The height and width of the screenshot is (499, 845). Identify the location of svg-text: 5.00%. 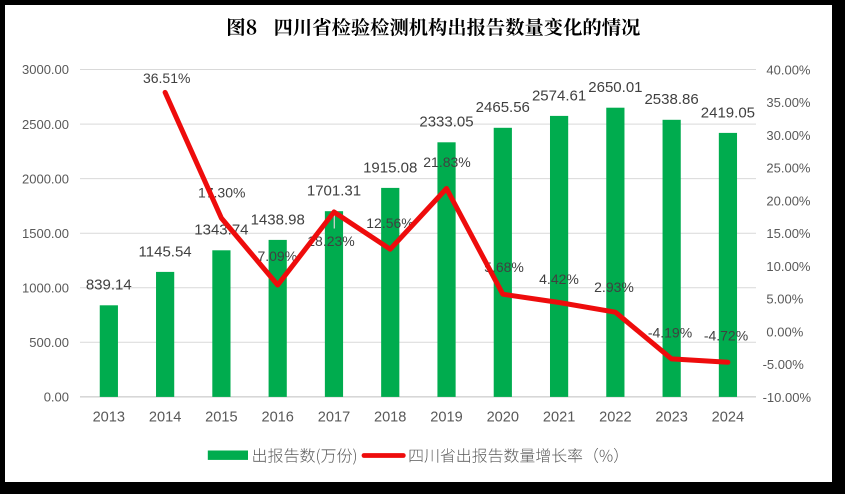
(784, 299).